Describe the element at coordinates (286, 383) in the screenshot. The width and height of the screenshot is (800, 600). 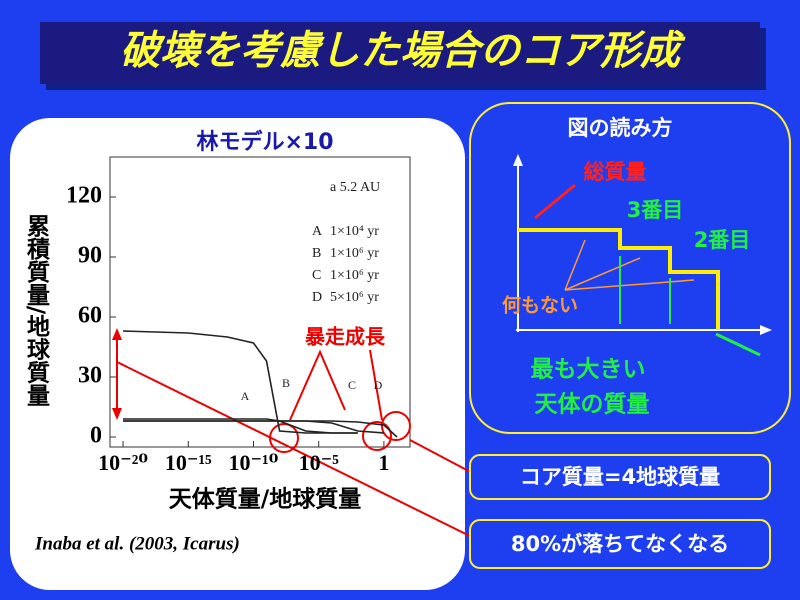
I see `curve-label: B` at that location.